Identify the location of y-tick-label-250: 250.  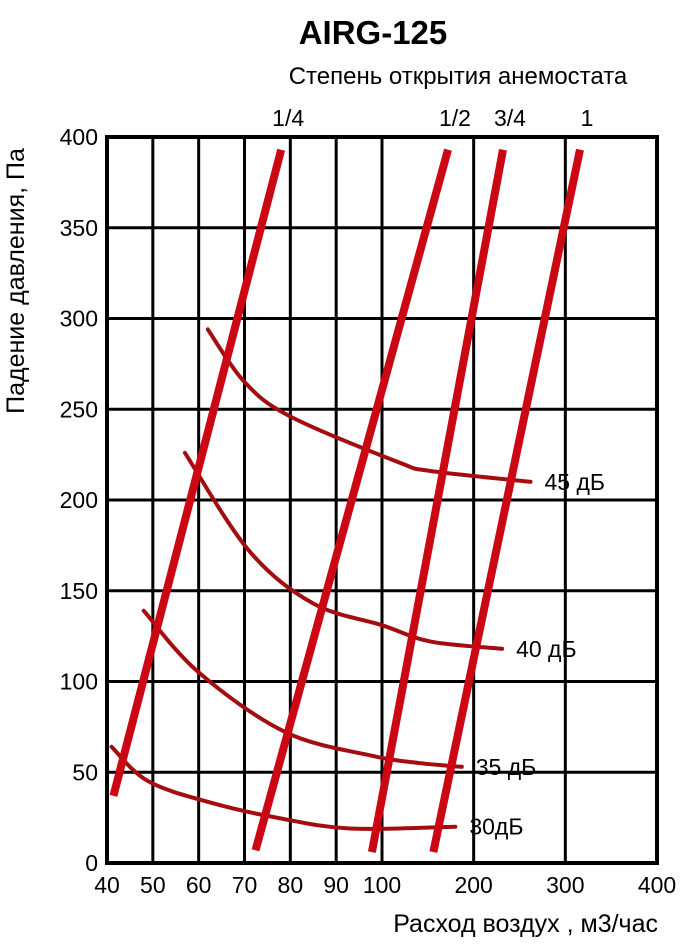
(79, 409).